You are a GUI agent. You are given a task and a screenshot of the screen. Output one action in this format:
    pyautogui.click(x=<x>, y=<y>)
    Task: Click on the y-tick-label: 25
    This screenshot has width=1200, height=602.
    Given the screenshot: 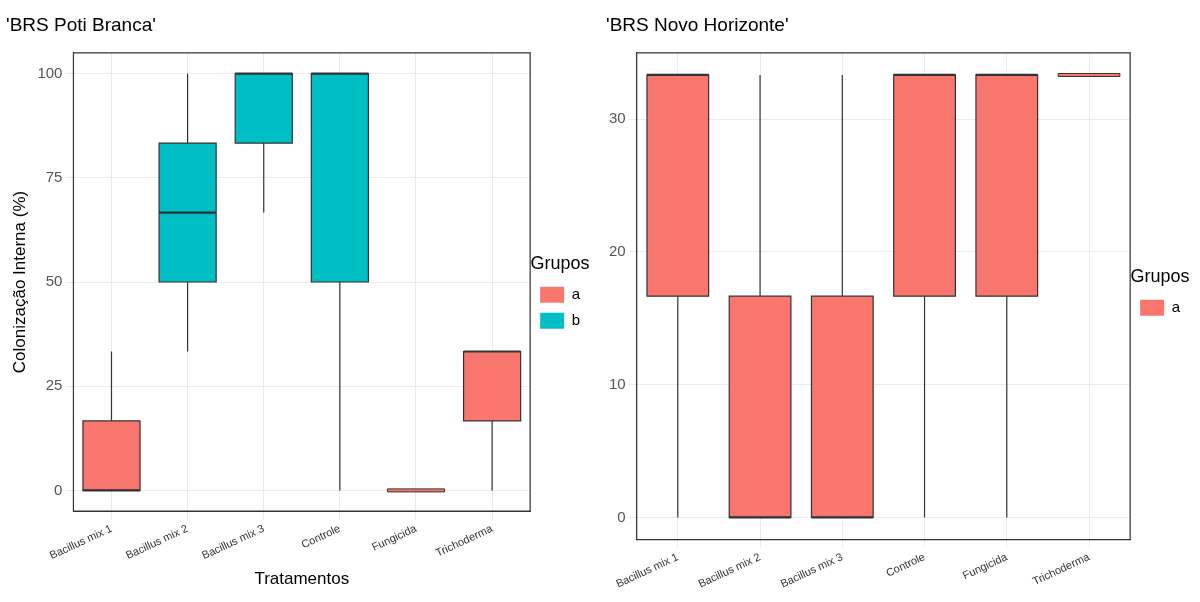 What is the action you would take?
    pyautogui.click(x=54, y=385)
    